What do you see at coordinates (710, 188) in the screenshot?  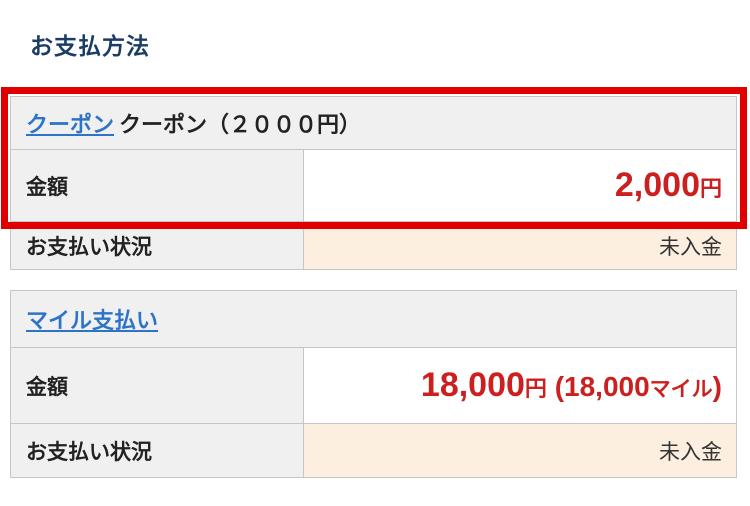 I see `coupon-yen-unit: 円` at bounding box center [710, 188].